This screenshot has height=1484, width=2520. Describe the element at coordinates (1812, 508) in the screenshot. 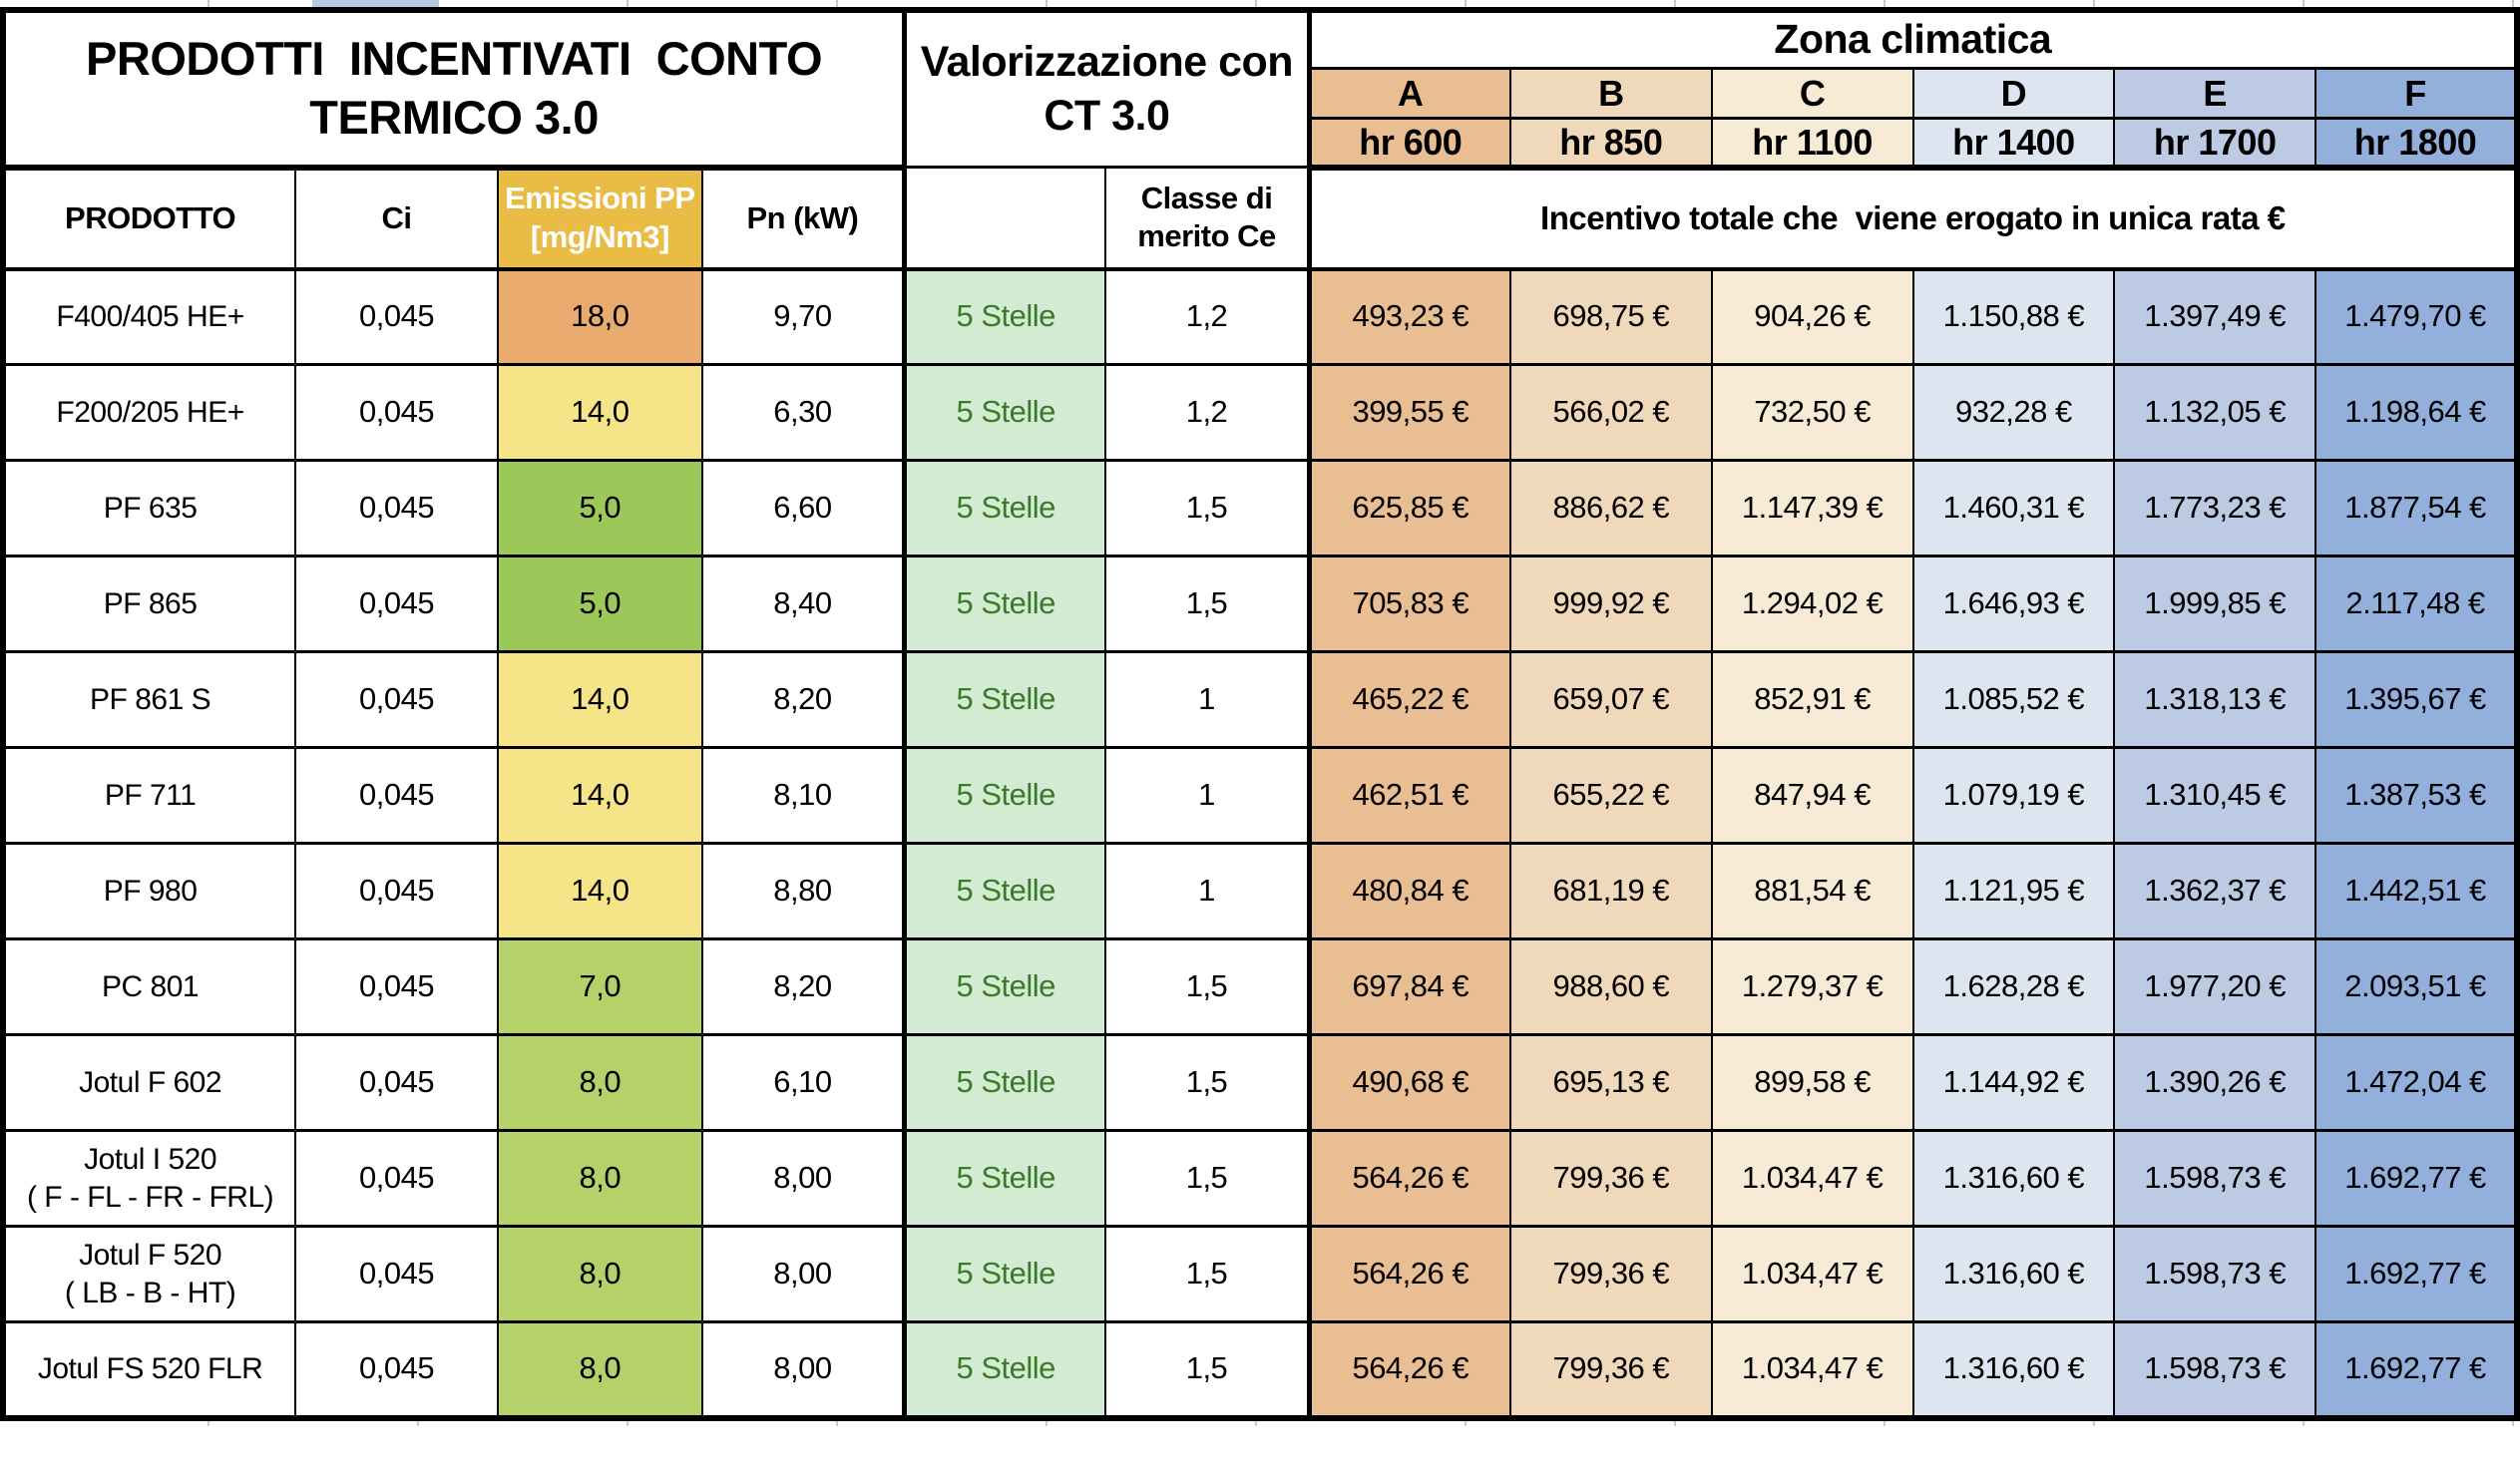

I see `incentive-cell-c: 1.147,39 €` at that location.